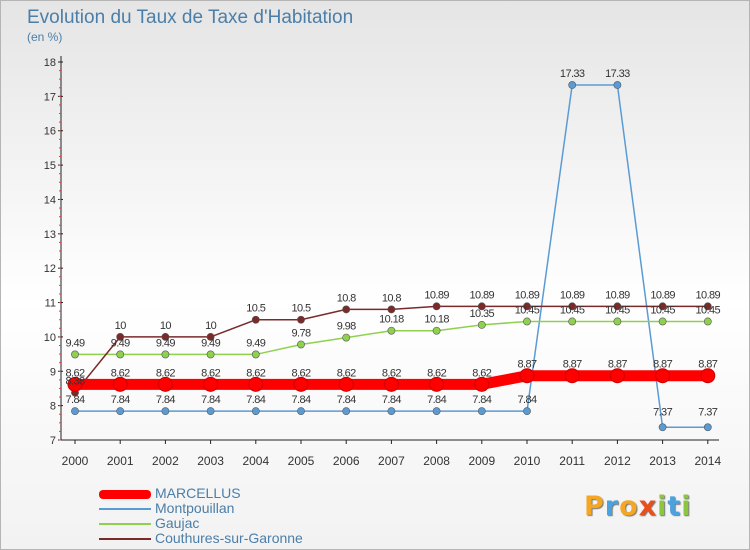 The image size is (750, 550). I want to click on data-label: 7.37, so click(662, 412).